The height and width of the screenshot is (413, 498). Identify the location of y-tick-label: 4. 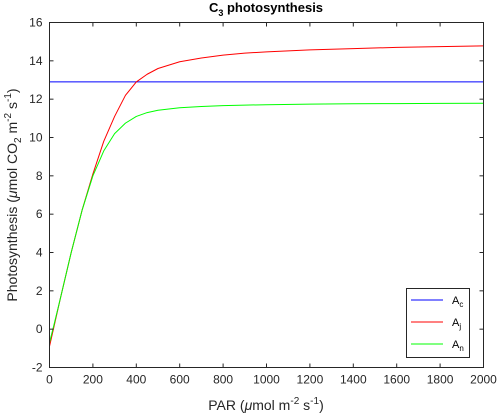
(39, 253).